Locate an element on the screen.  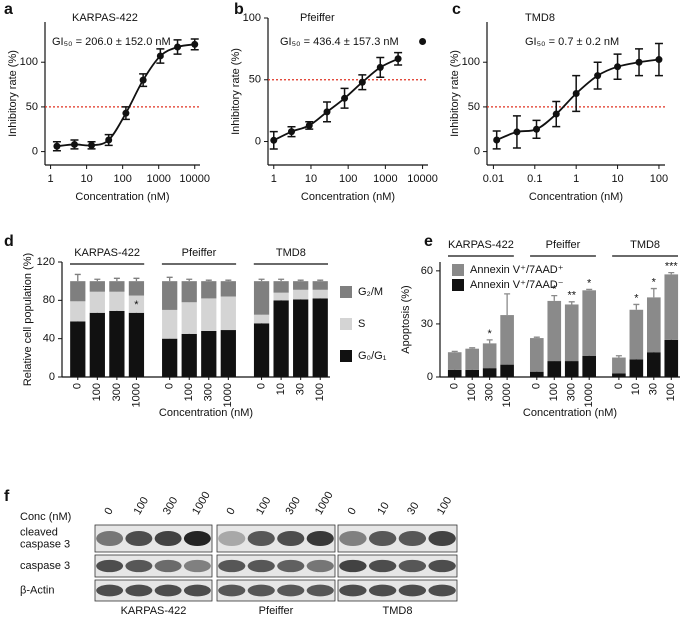
conc-tick-label: 300 is located at coordinates (171, 506).